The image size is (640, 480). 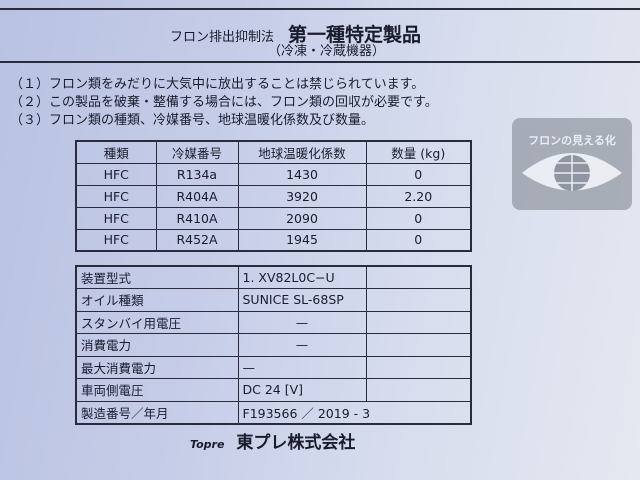 I want to click on product-category: 第一種特定製品, so click(x=355, y=35).